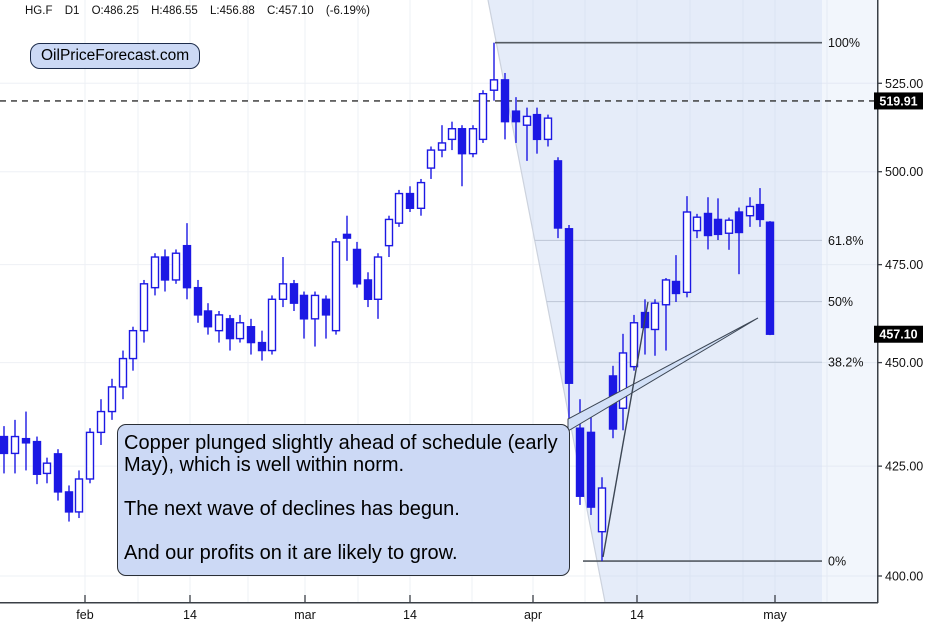 The height and width of the screenshot is (629, 945). I want to click on low-value: L:456.88, so click(232, 11).